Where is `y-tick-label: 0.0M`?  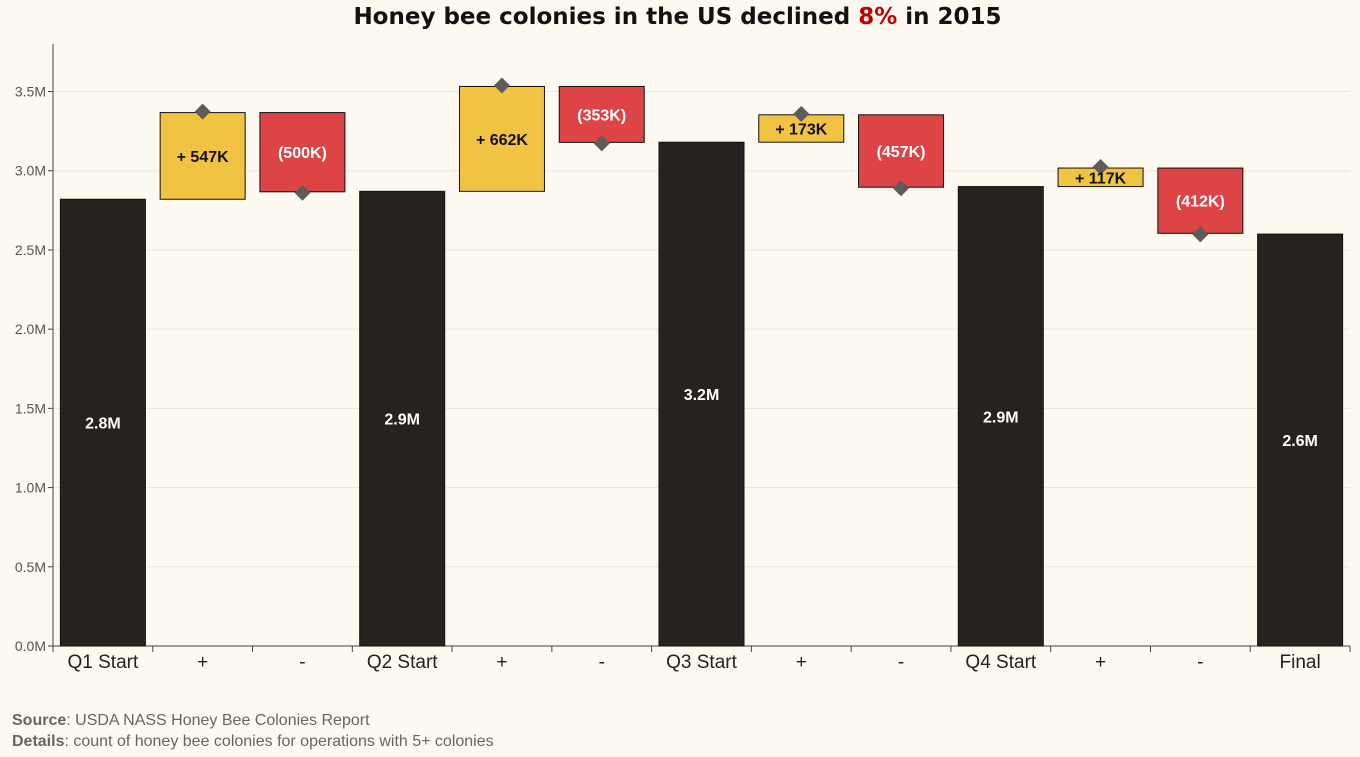 y-tick-label: 0.0M is located at coordinates (30, 646).